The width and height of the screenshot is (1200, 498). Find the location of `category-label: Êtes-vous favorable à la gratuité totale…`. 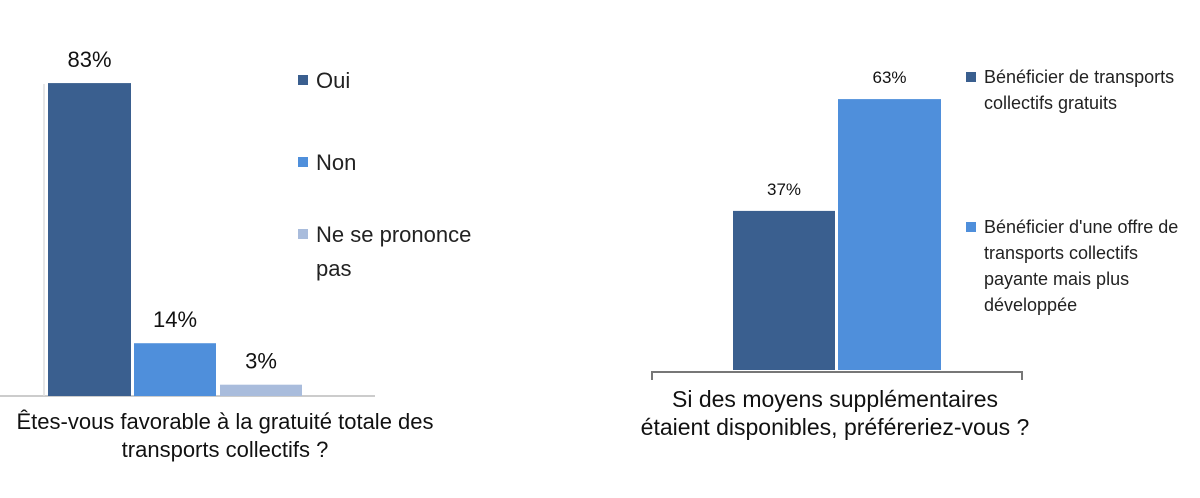

category-label: Êtes-vous favorable à la gratuité totale… is located at coordinates (225, 435).